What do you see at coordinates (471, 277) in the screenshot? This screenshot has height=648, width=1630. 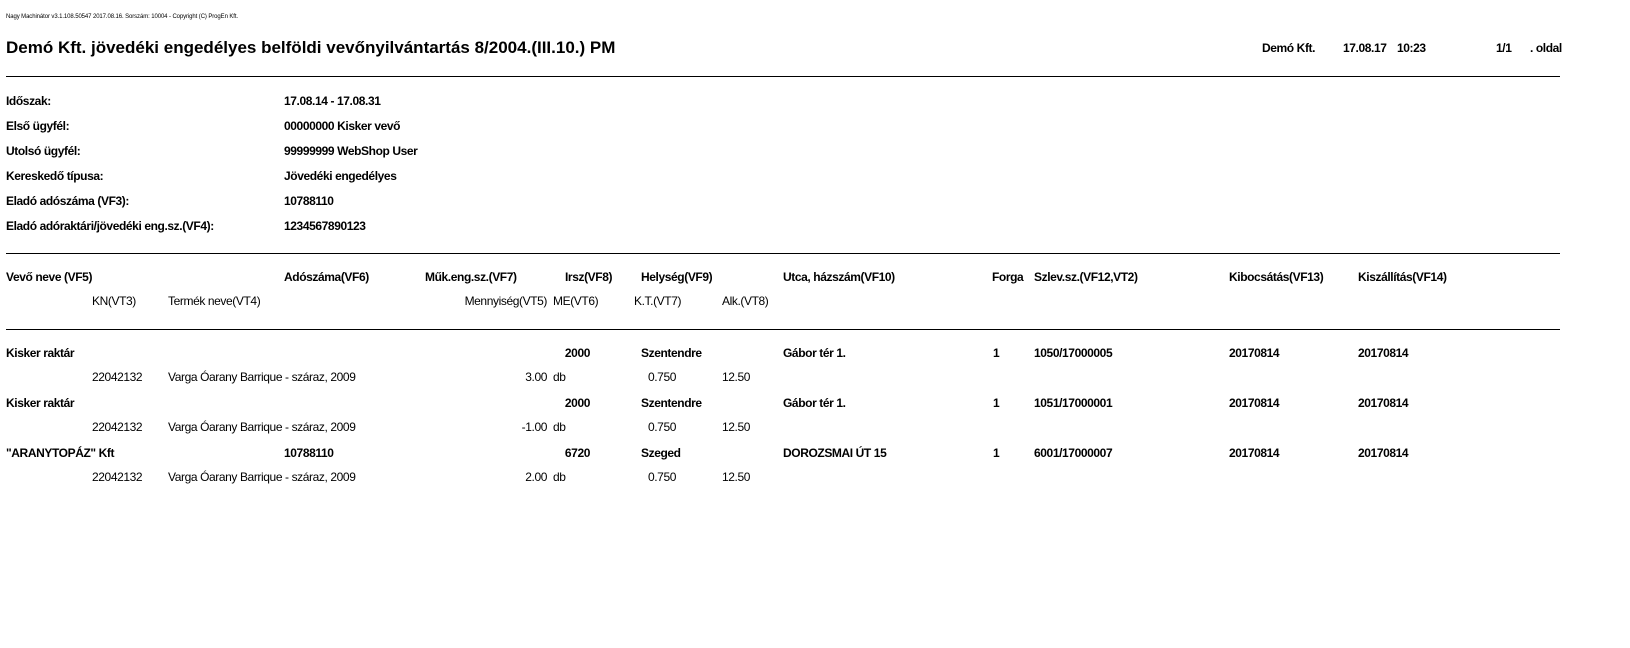 I see `col-muk: Műk.eng.sz.(VF7)` at bounding box center [471, 277].